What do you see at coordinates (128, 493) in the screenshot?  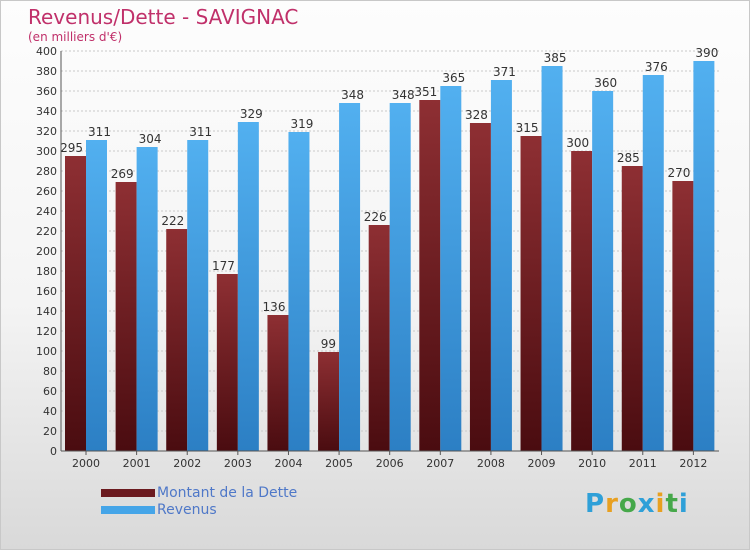 I see `legend-swatch-debt` at bounding box center [128, 493].